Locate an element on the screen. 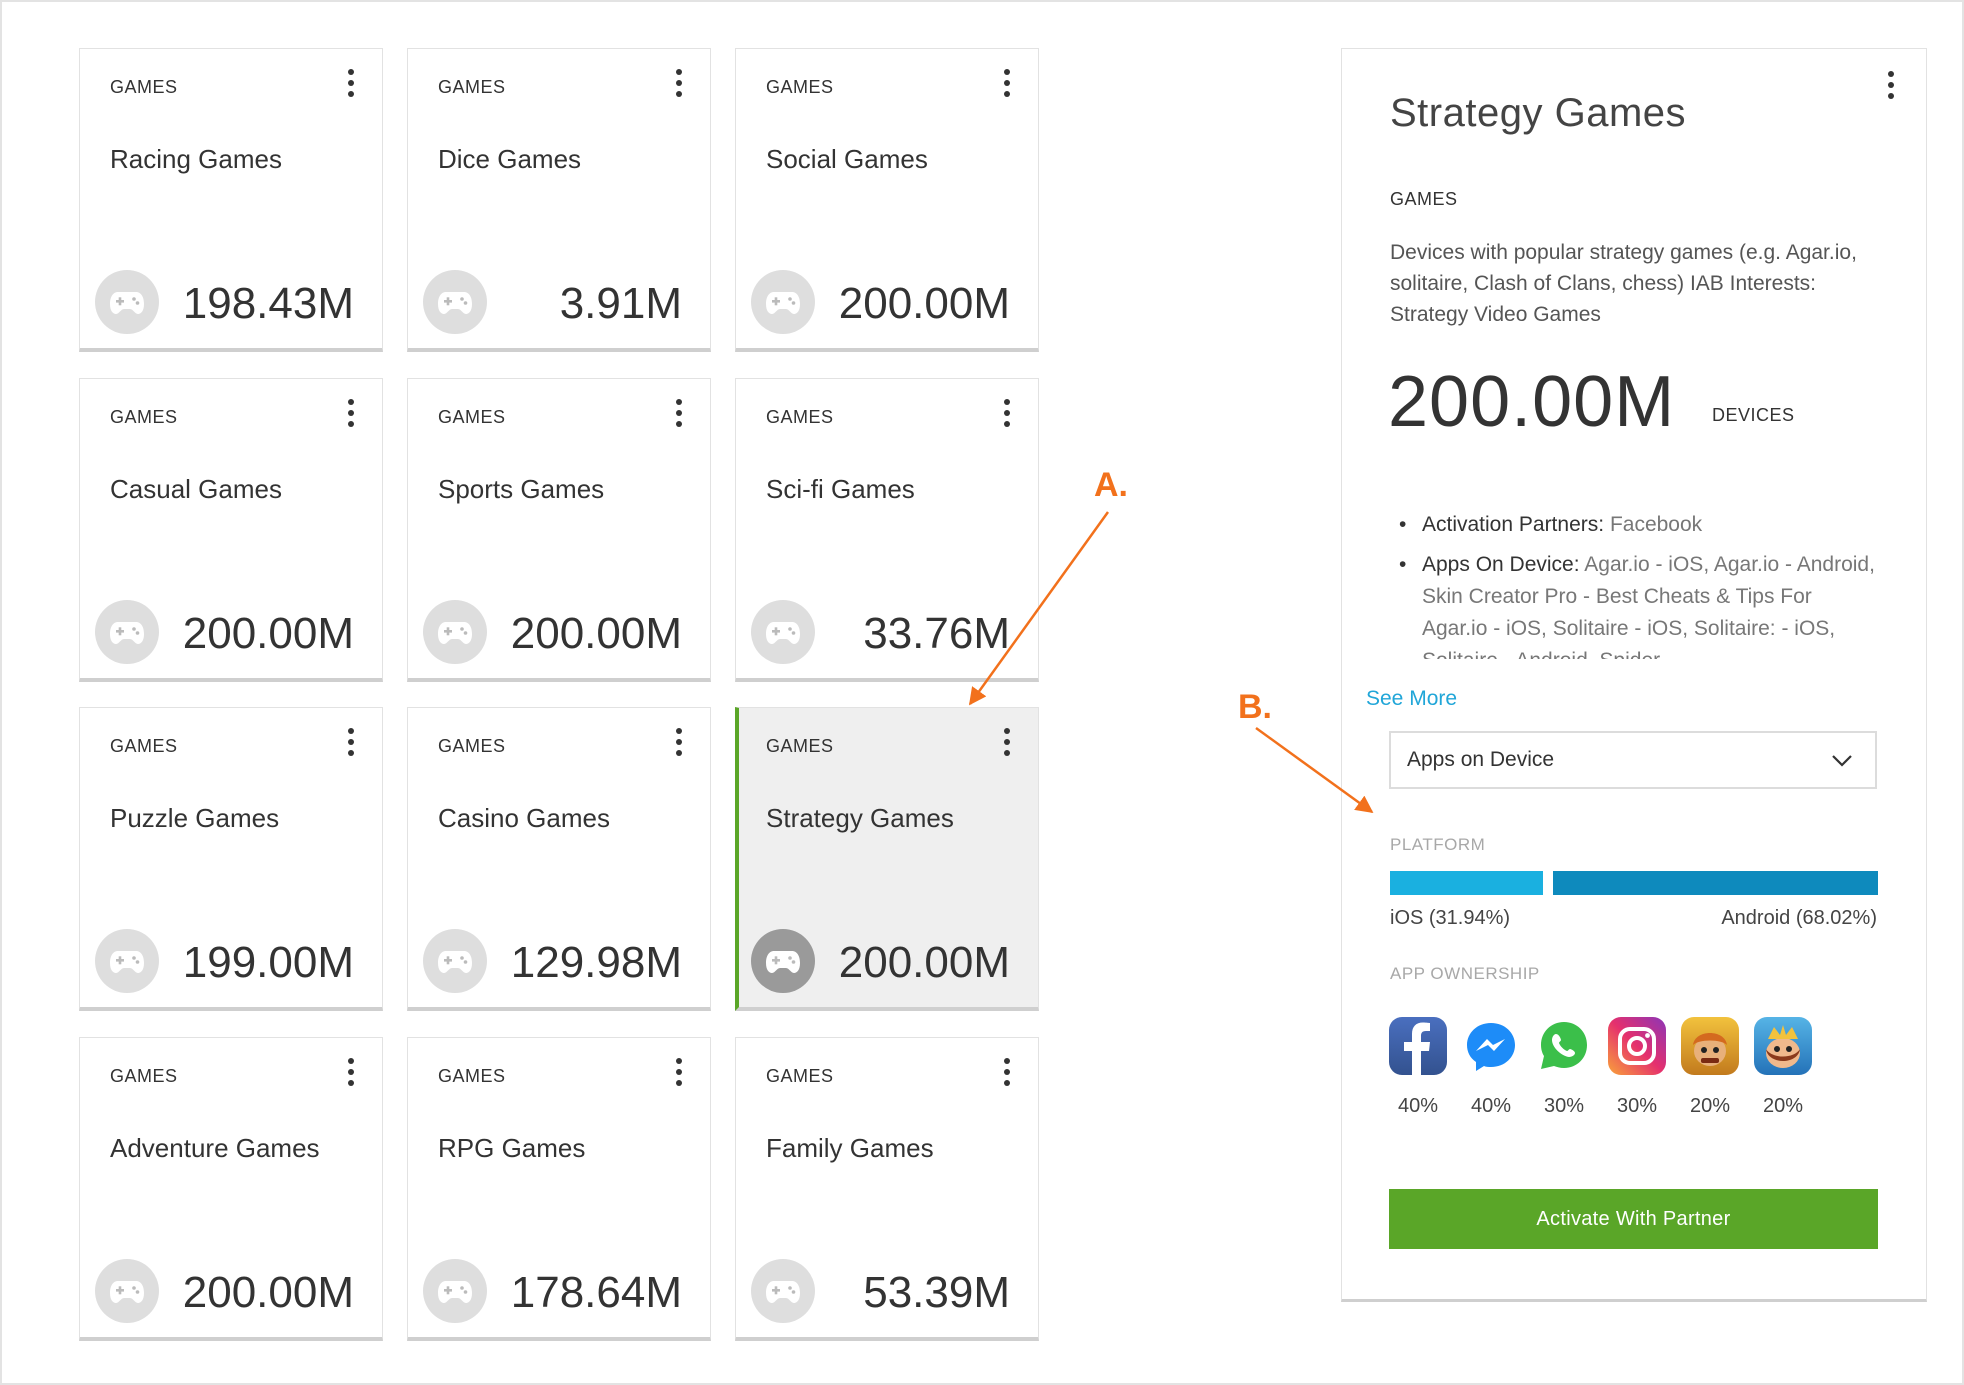 Image resolution: width=1964 pixels, height=1385 pixels. see-more-link: See More is located at coordinates (1412, 698).